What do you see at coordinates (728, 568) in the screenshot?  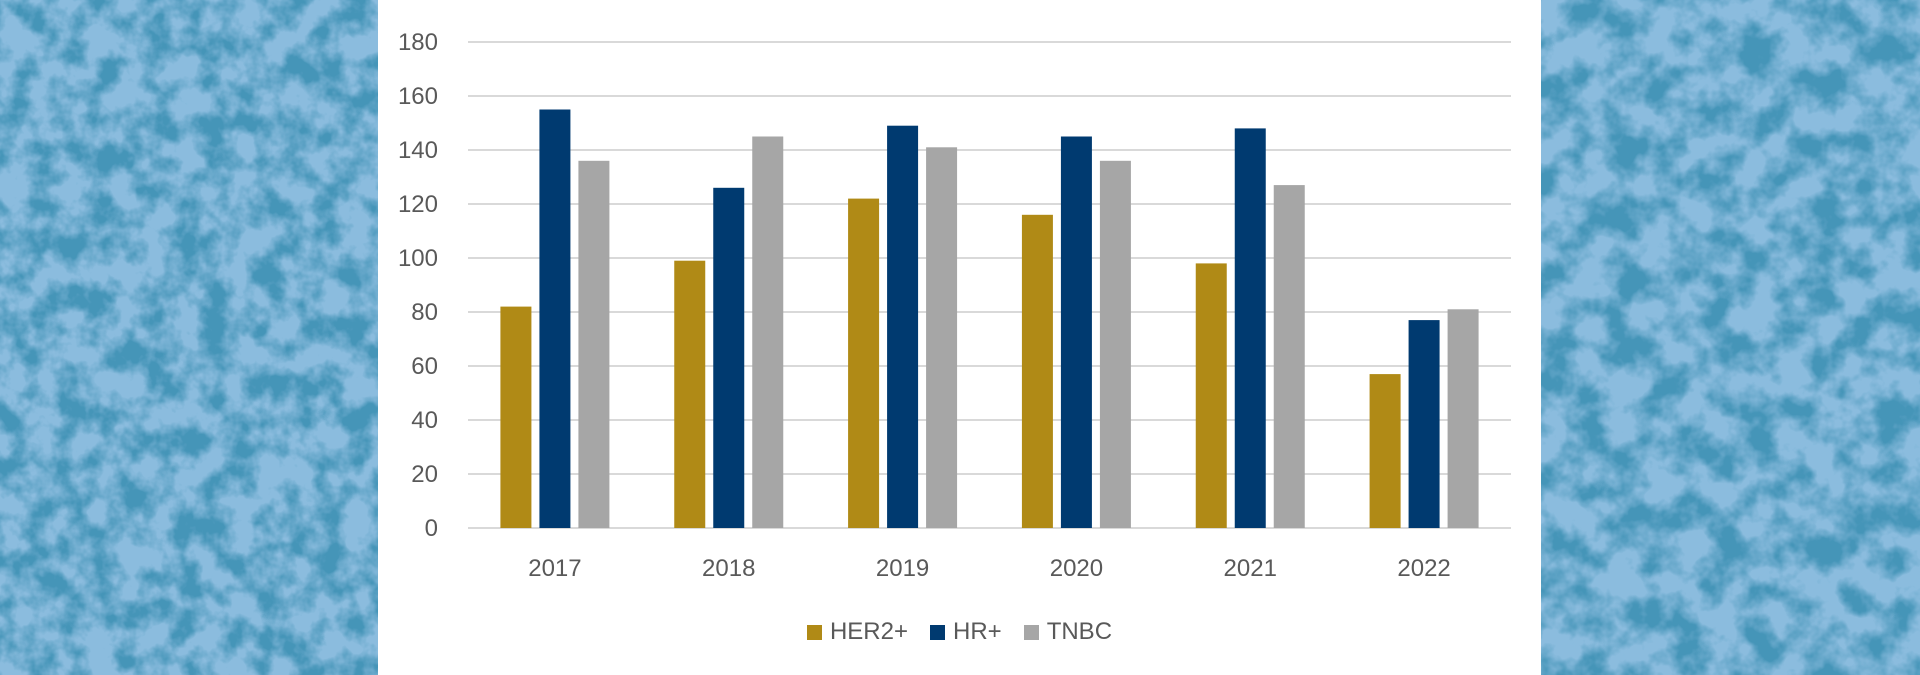 I see `x-tick-label: 2018` at bounding box center [728, 568].